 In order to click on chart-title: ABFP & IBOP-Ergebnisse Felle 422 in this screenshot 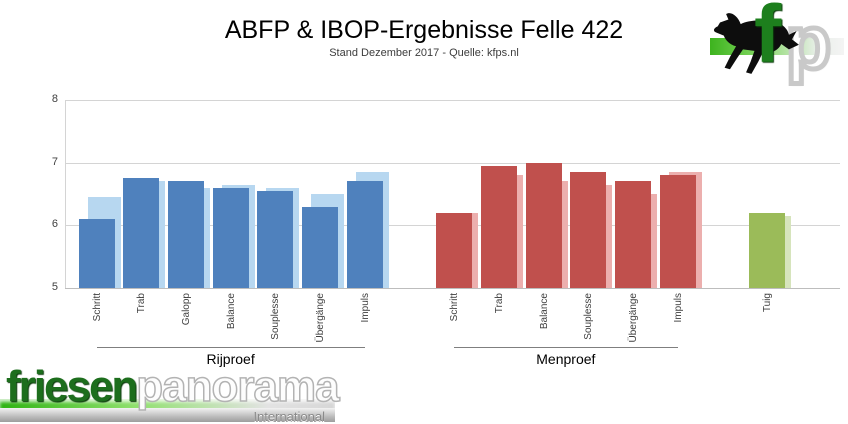, I will do `click(424, 30)`.